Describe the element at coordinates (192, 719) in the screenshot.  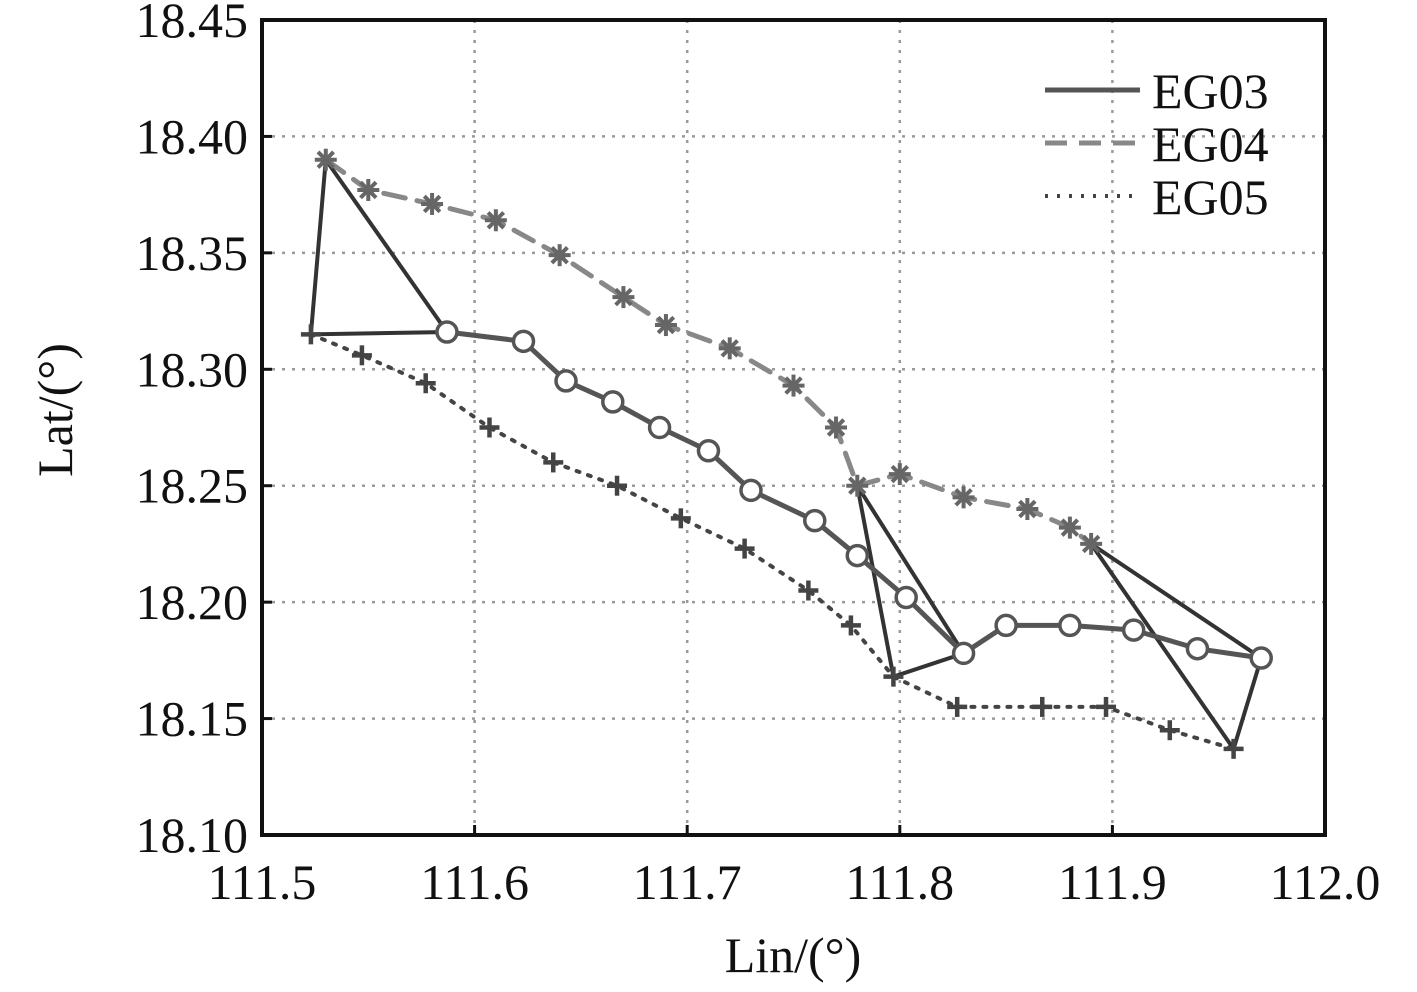
I see `y-tick-label: 18.15` at that location.